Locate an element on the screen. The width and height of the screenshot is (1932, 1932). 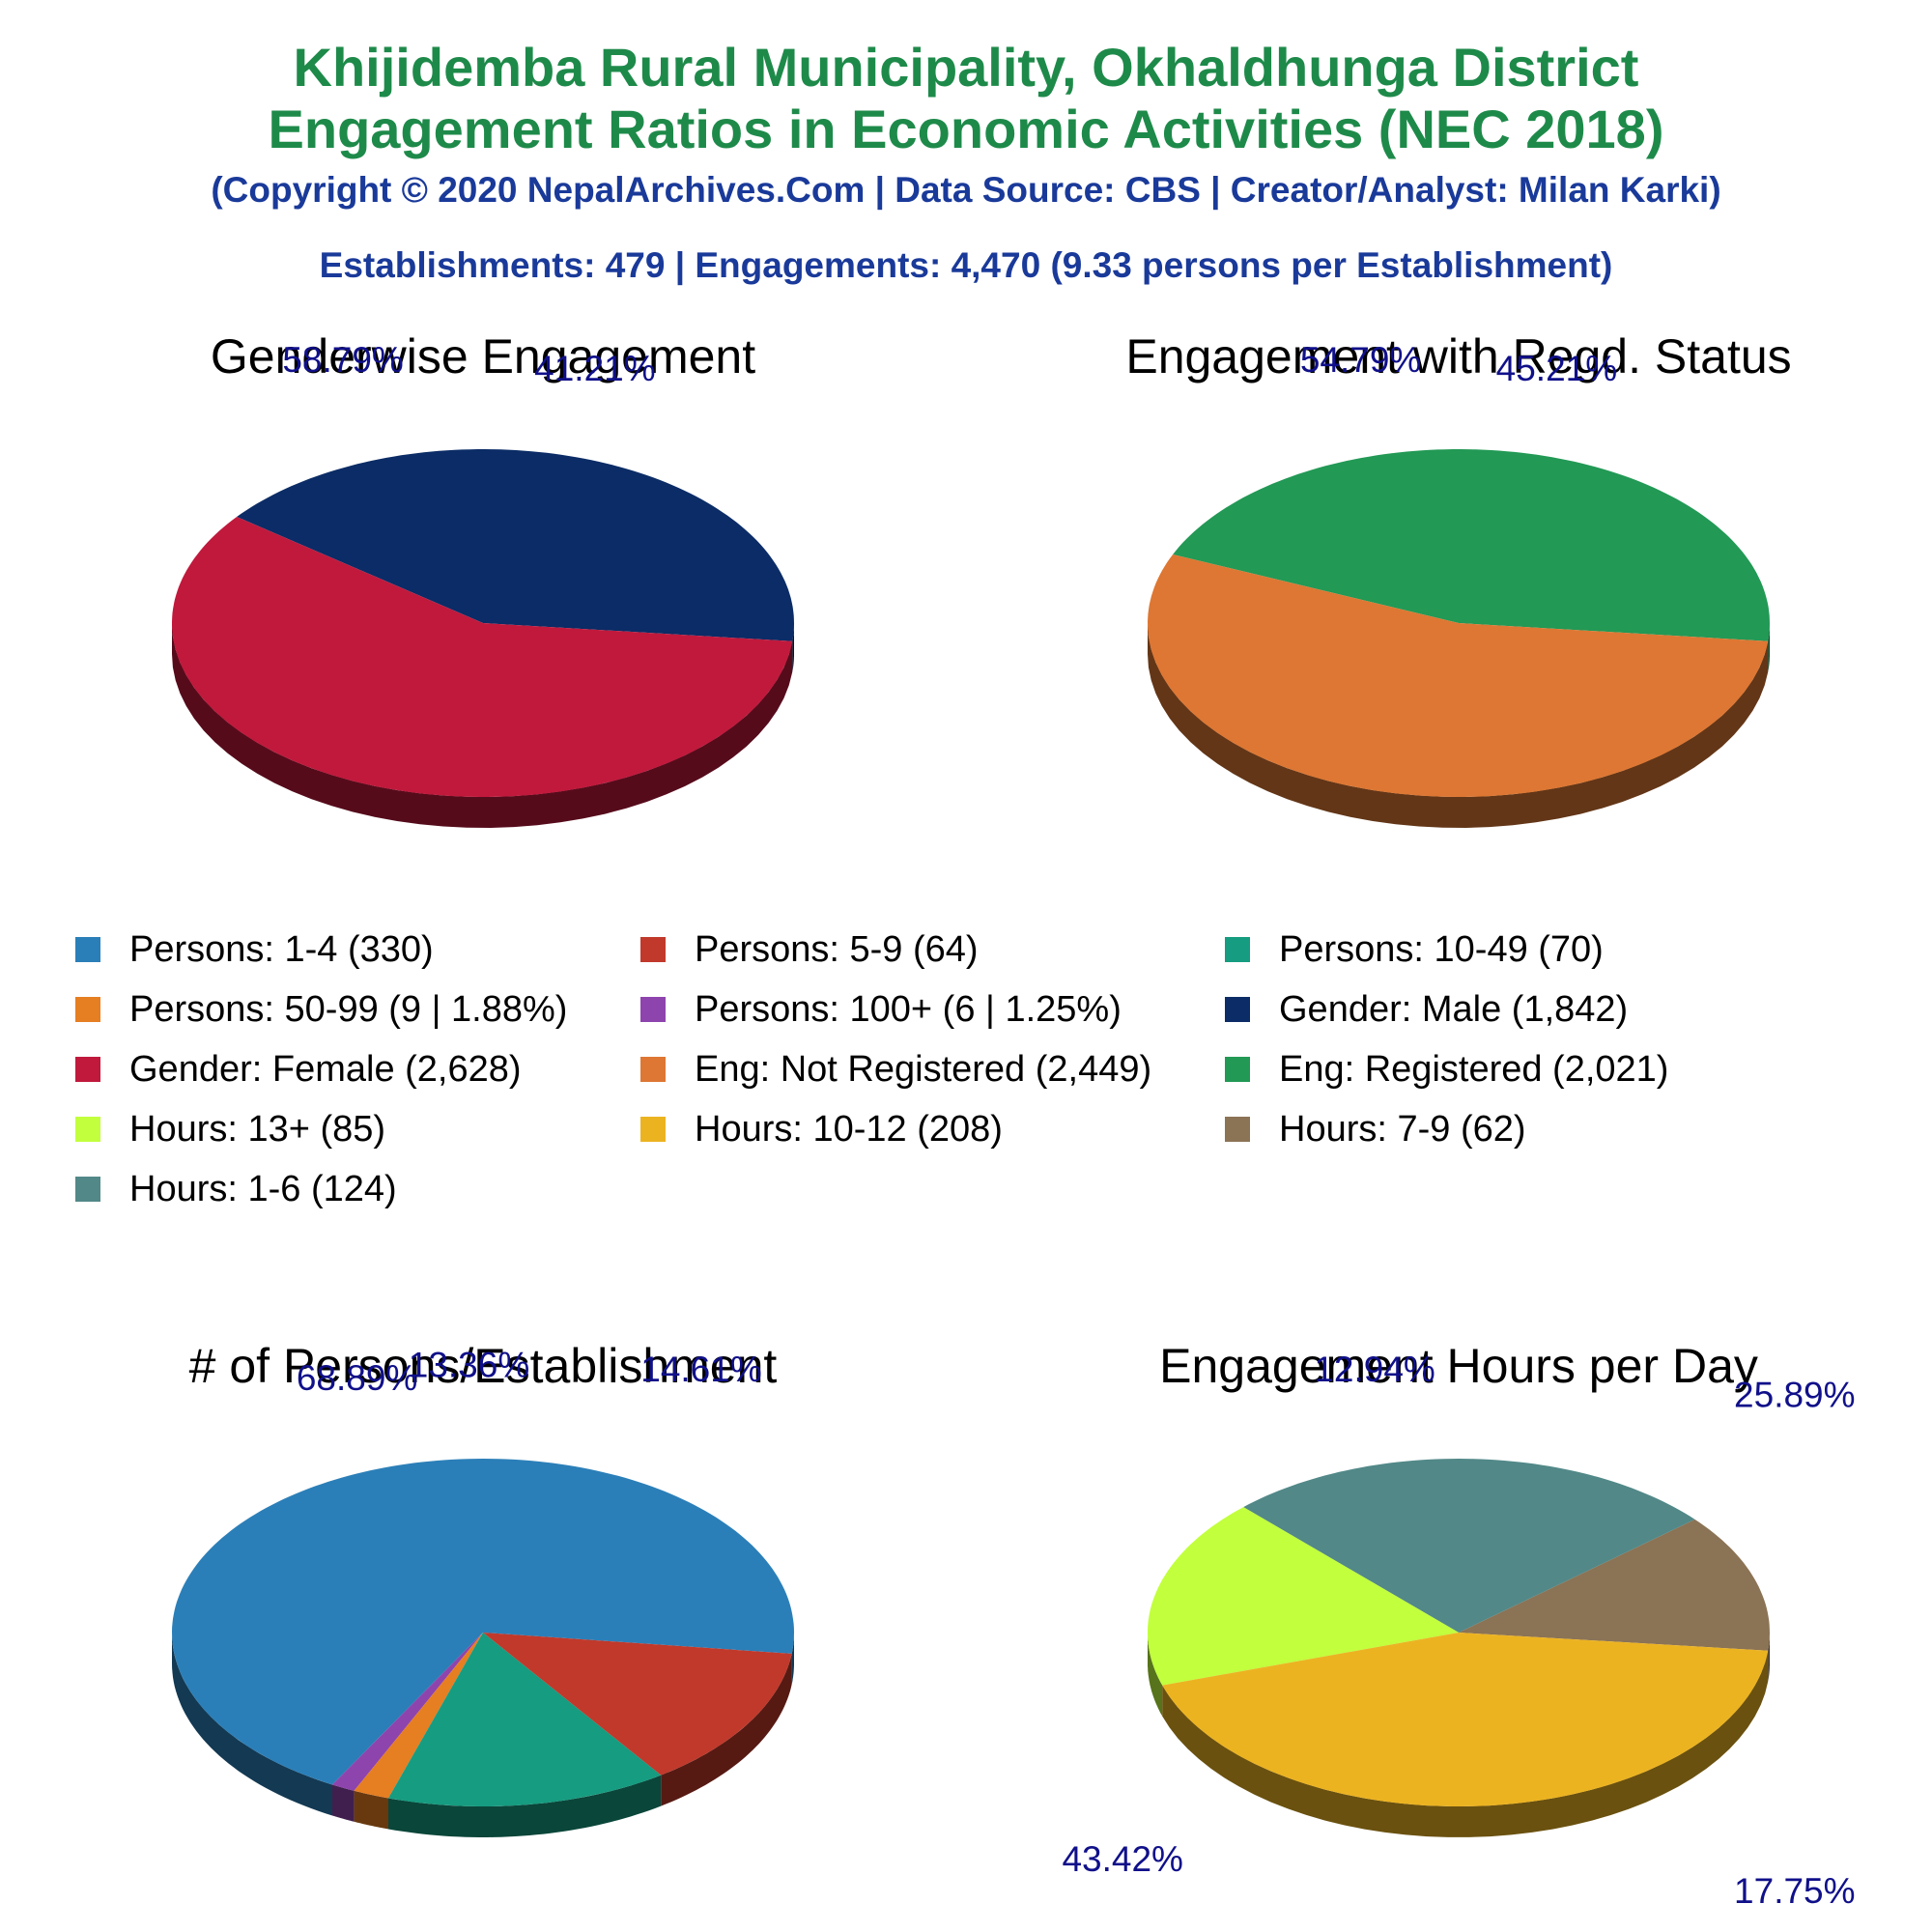
chart-title-gender: Genderwise Engagement is located at coordinates (483, 356).